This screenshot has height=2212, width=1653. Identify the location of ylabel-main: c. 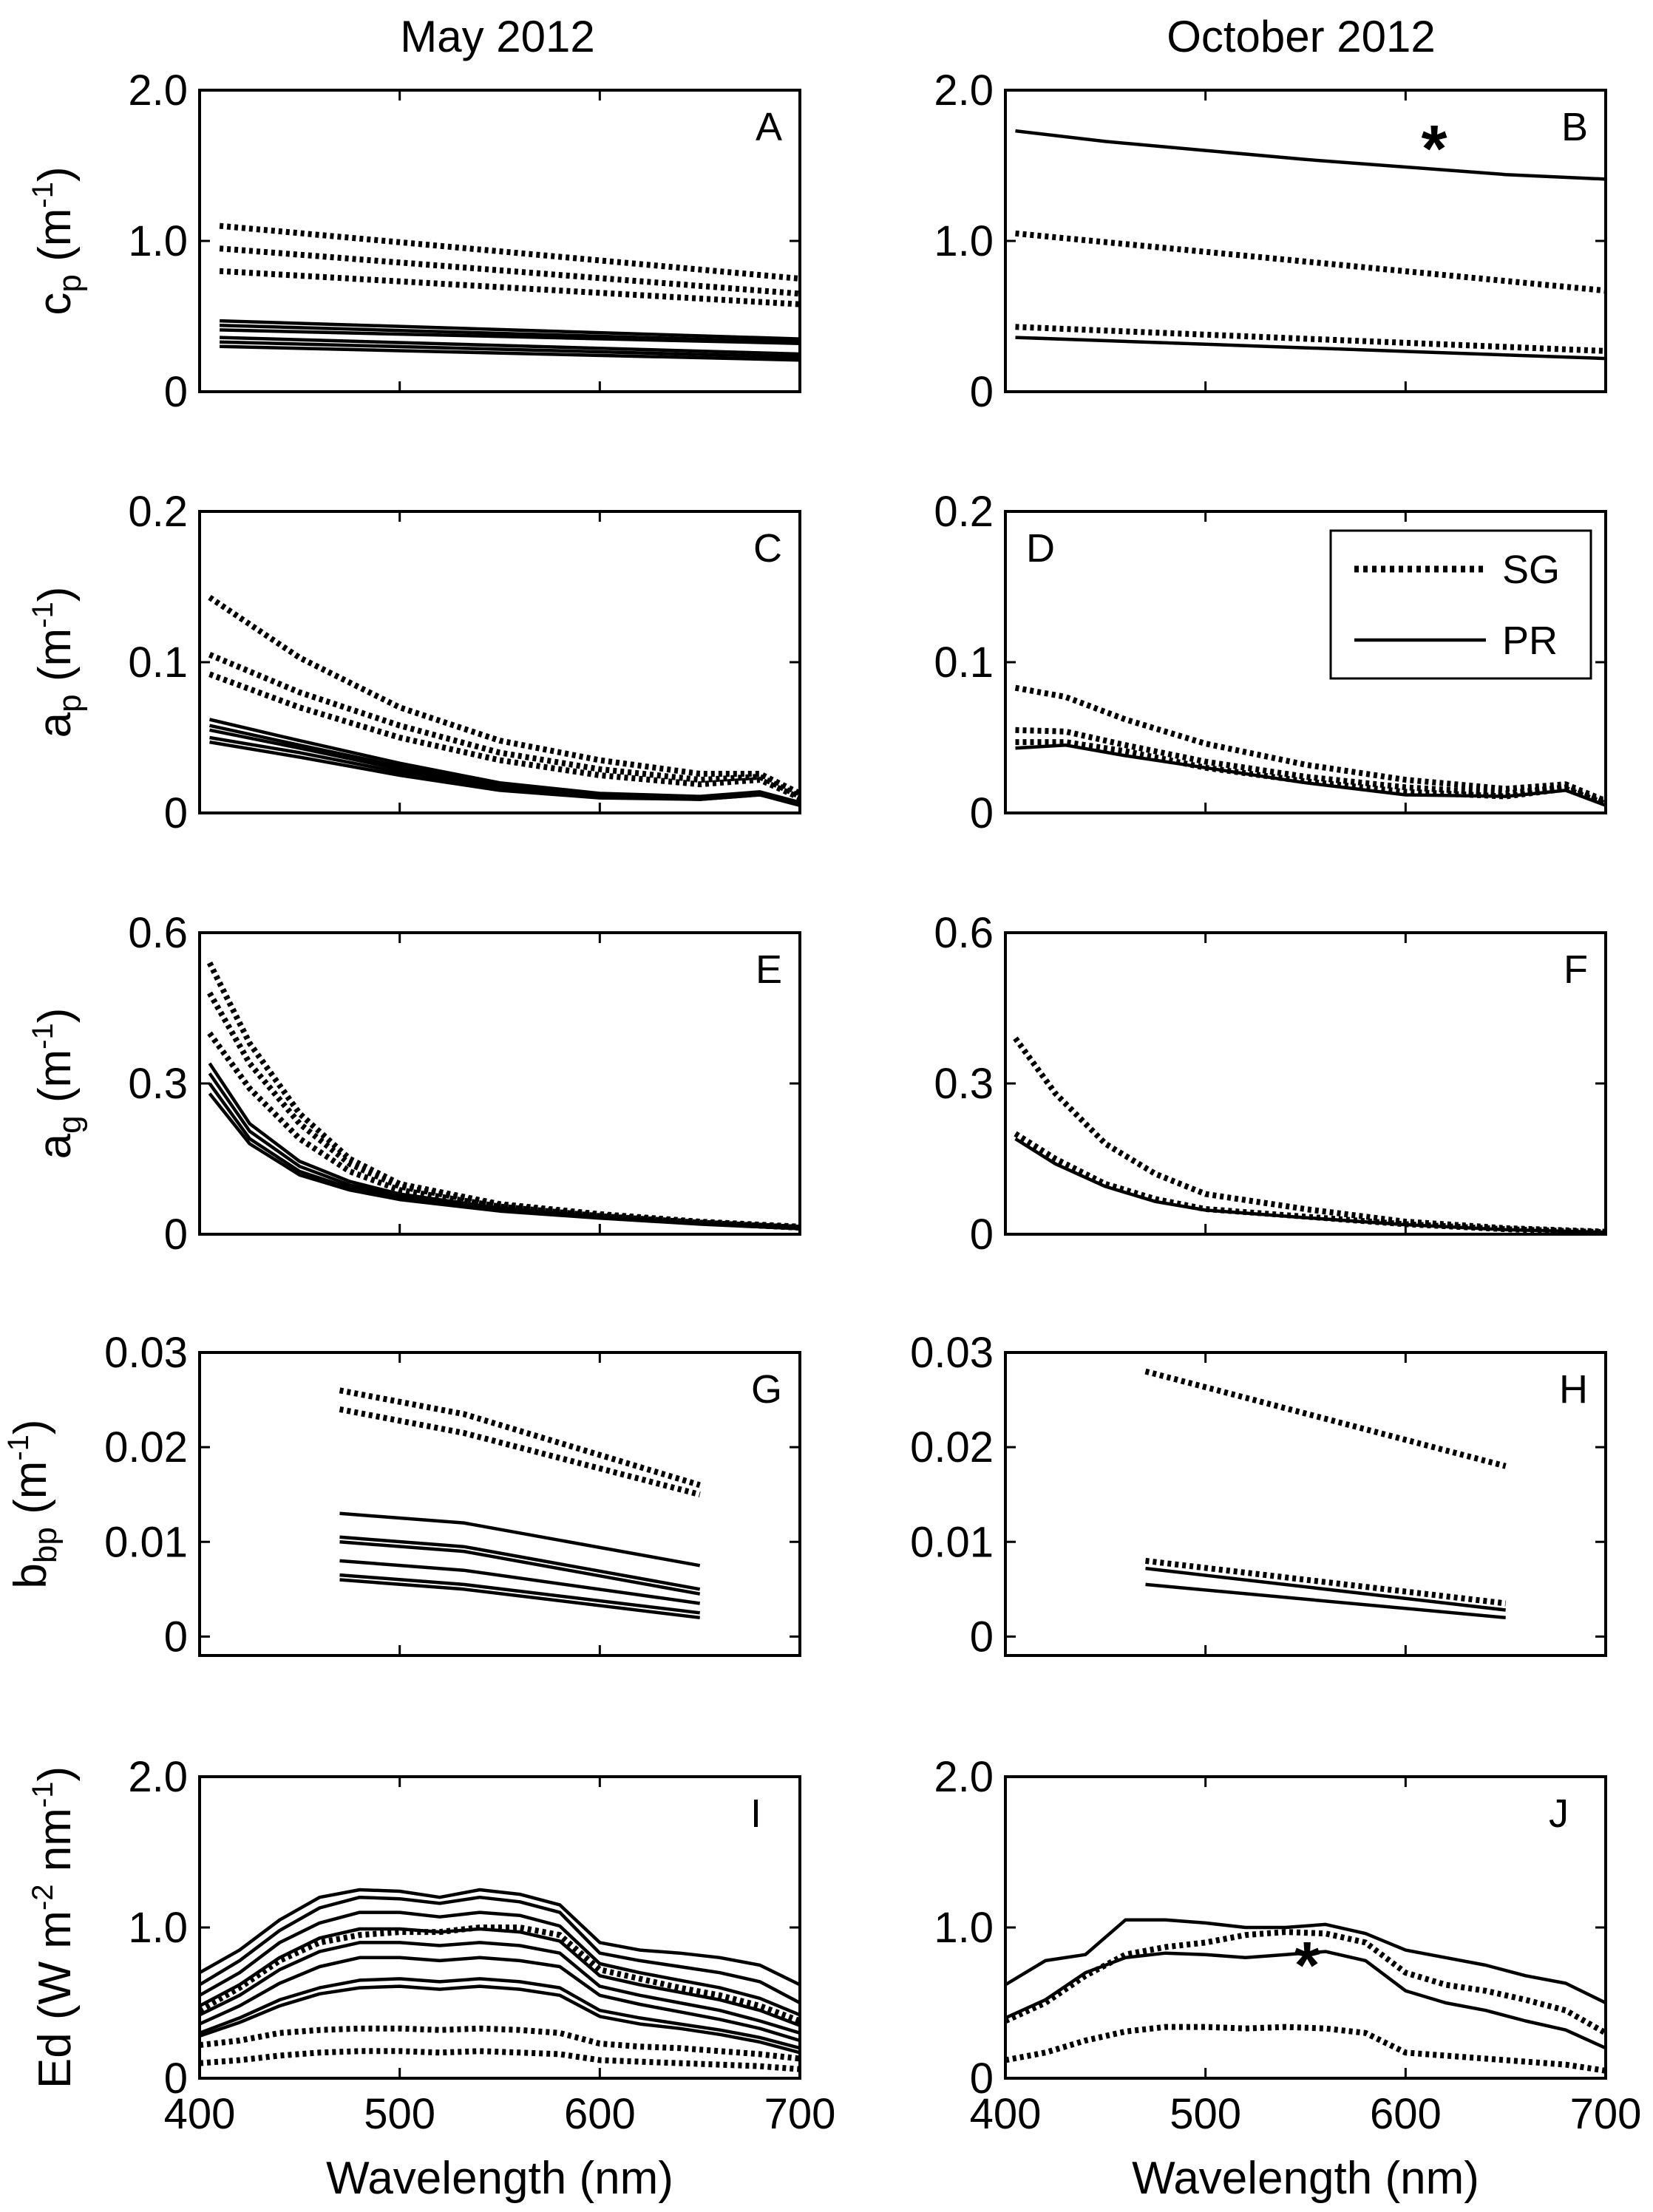
(56, 304).